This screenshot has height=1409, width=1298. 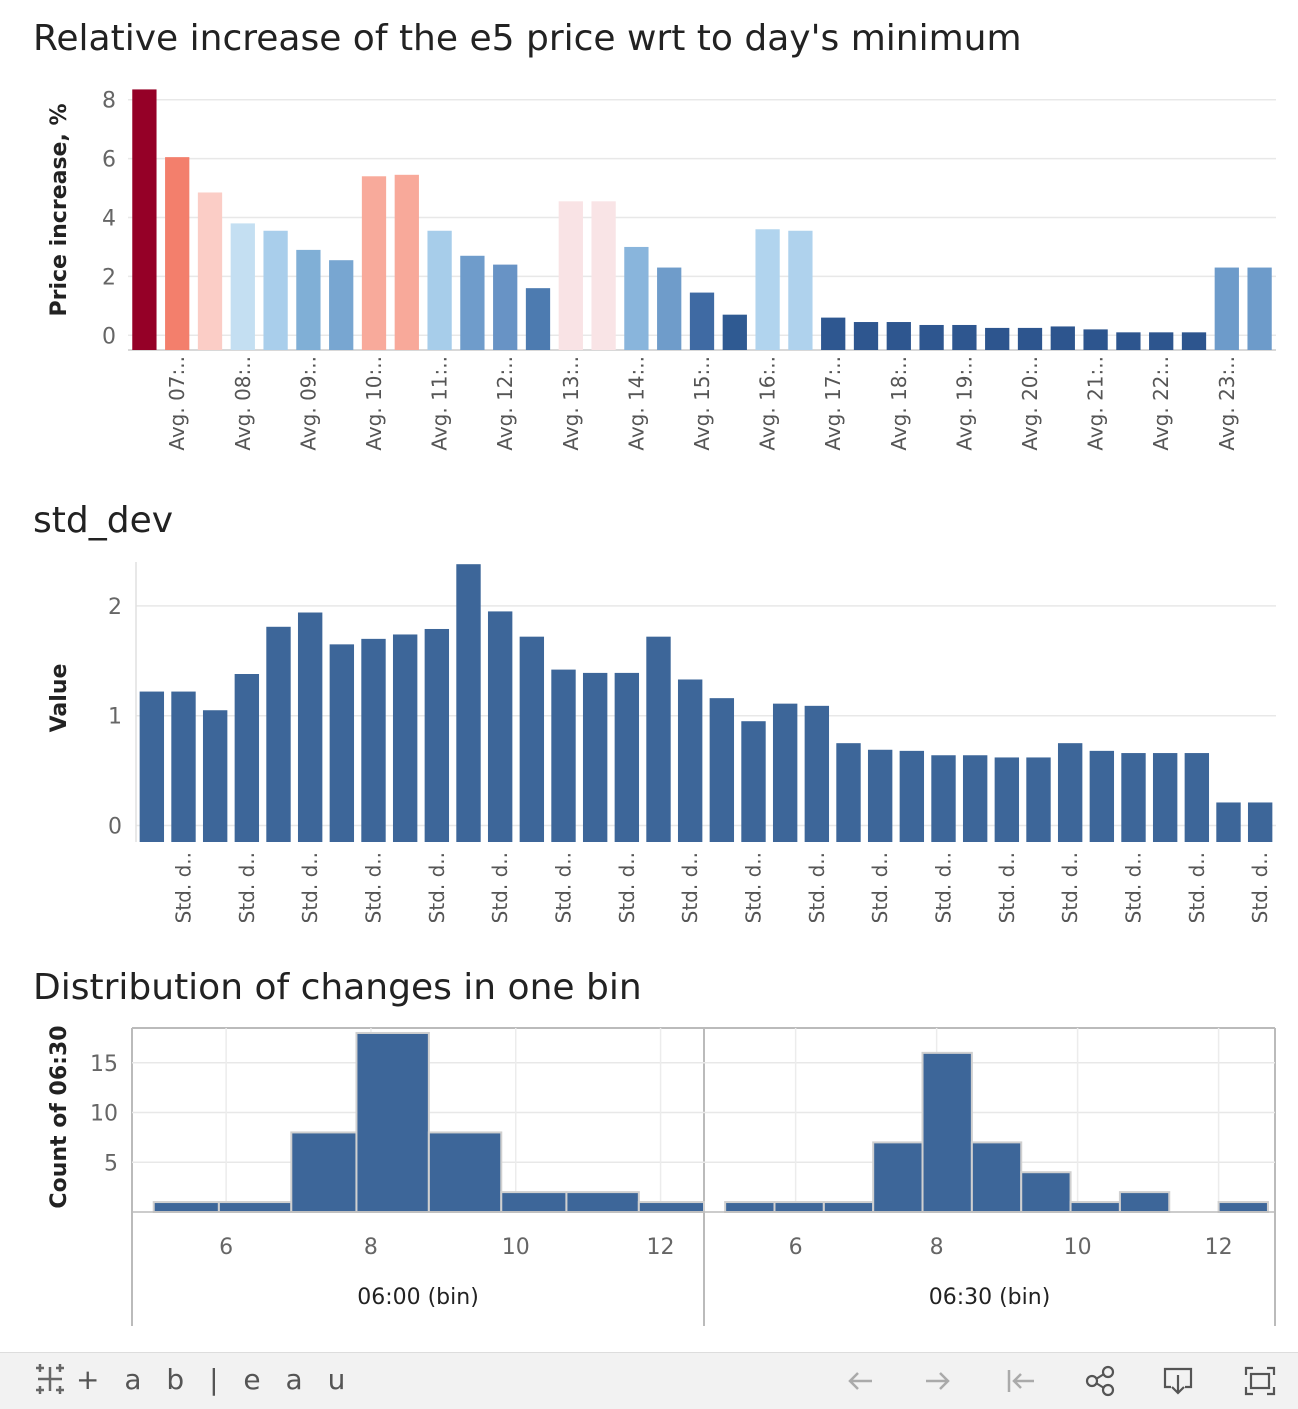 I want to click on x-axis-label: 06:30 (bin), so click(x=990, y=1297).